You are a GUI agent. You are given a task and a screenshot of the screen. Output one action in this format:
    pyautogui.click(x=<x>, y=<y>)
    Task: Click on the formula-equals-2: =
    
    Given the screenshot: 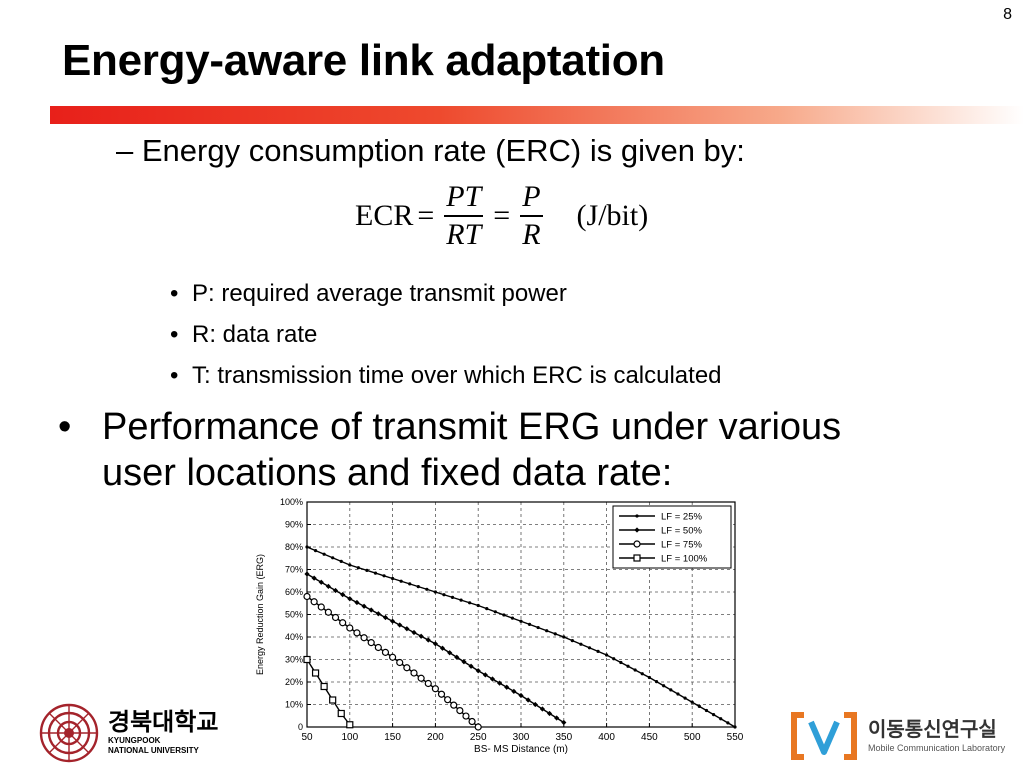 What is the action you would take?
    pyautogui.click(x=502, y=215)
    